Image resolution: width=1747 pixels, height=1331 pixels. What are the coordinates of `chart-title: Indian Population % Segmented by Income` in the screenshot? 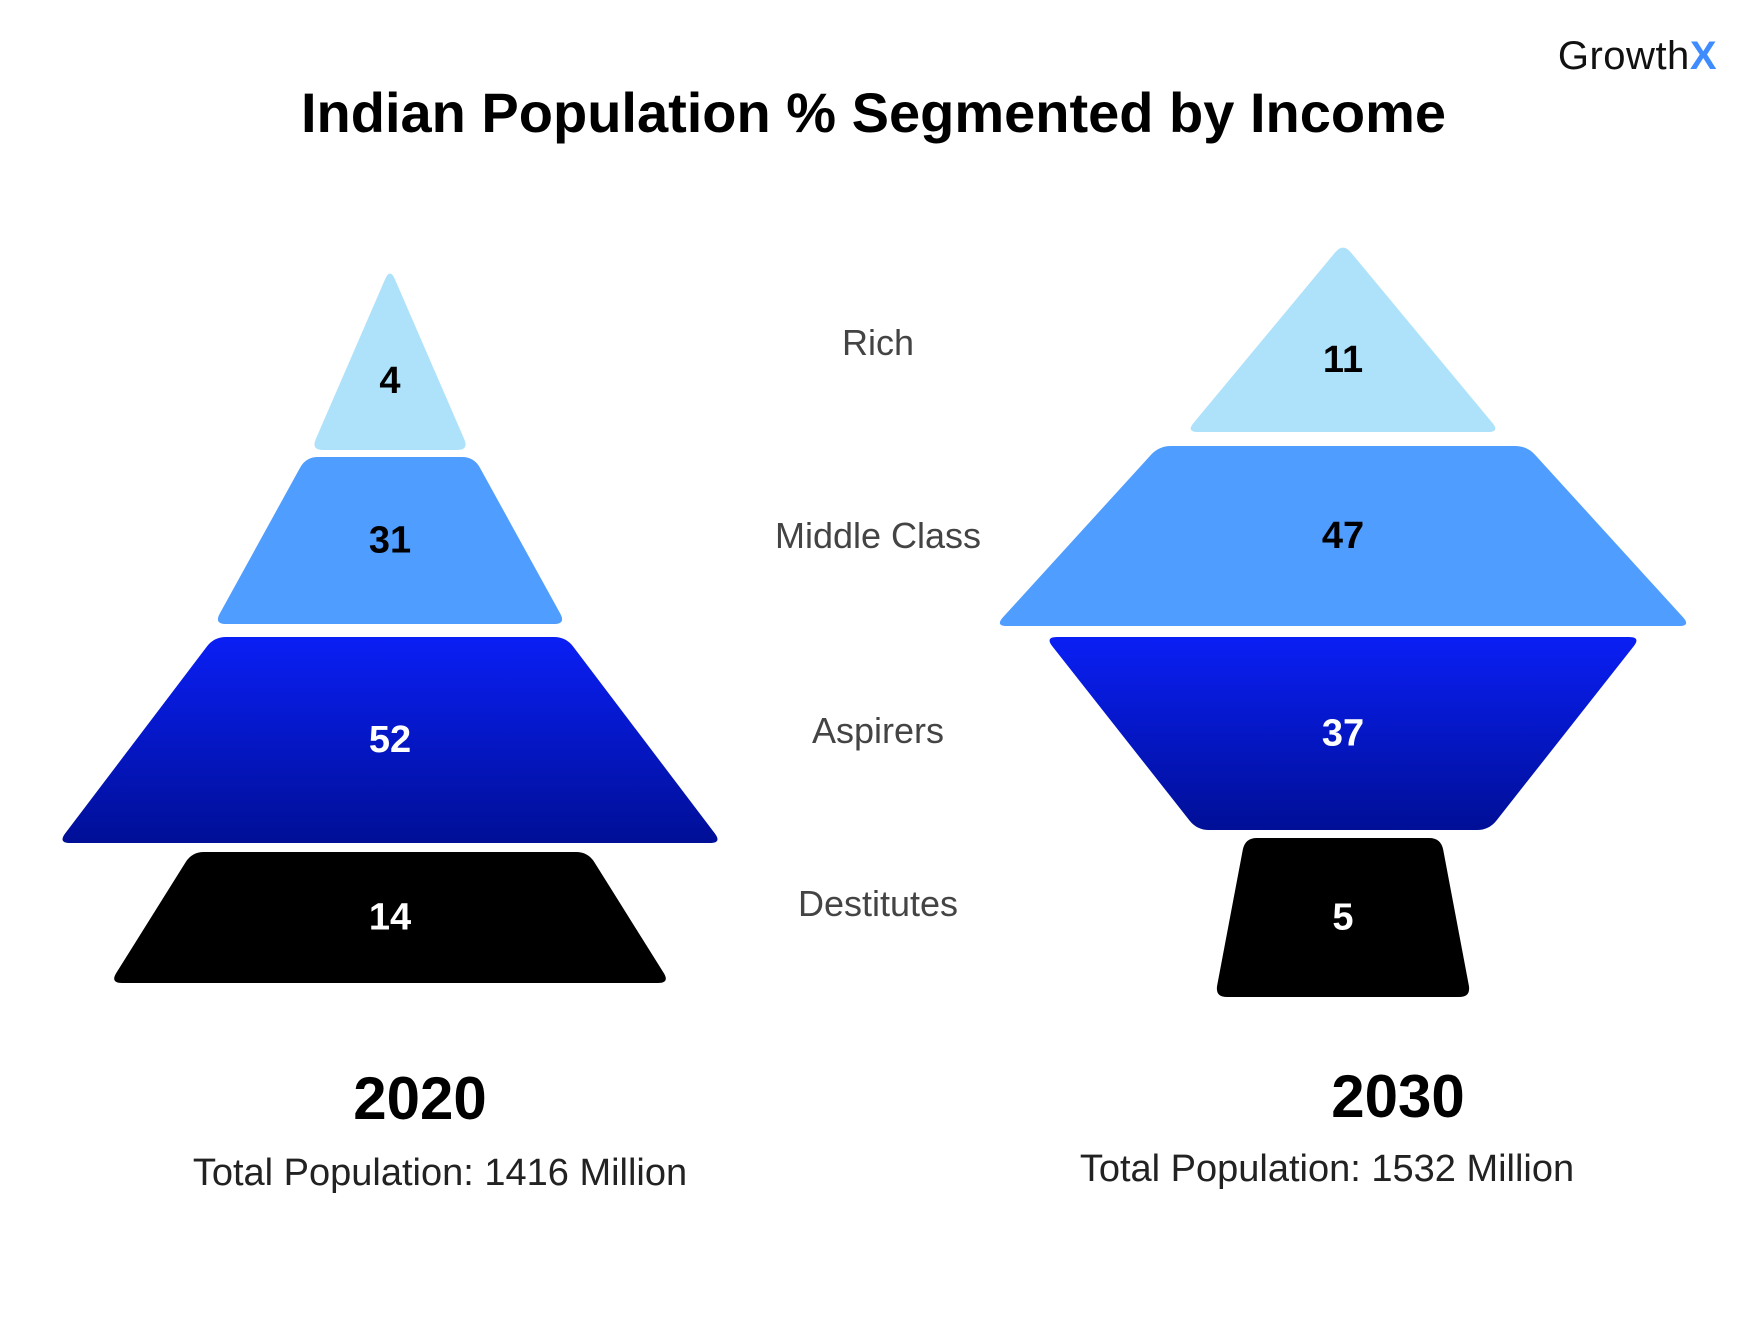 It's located at (873, 112).